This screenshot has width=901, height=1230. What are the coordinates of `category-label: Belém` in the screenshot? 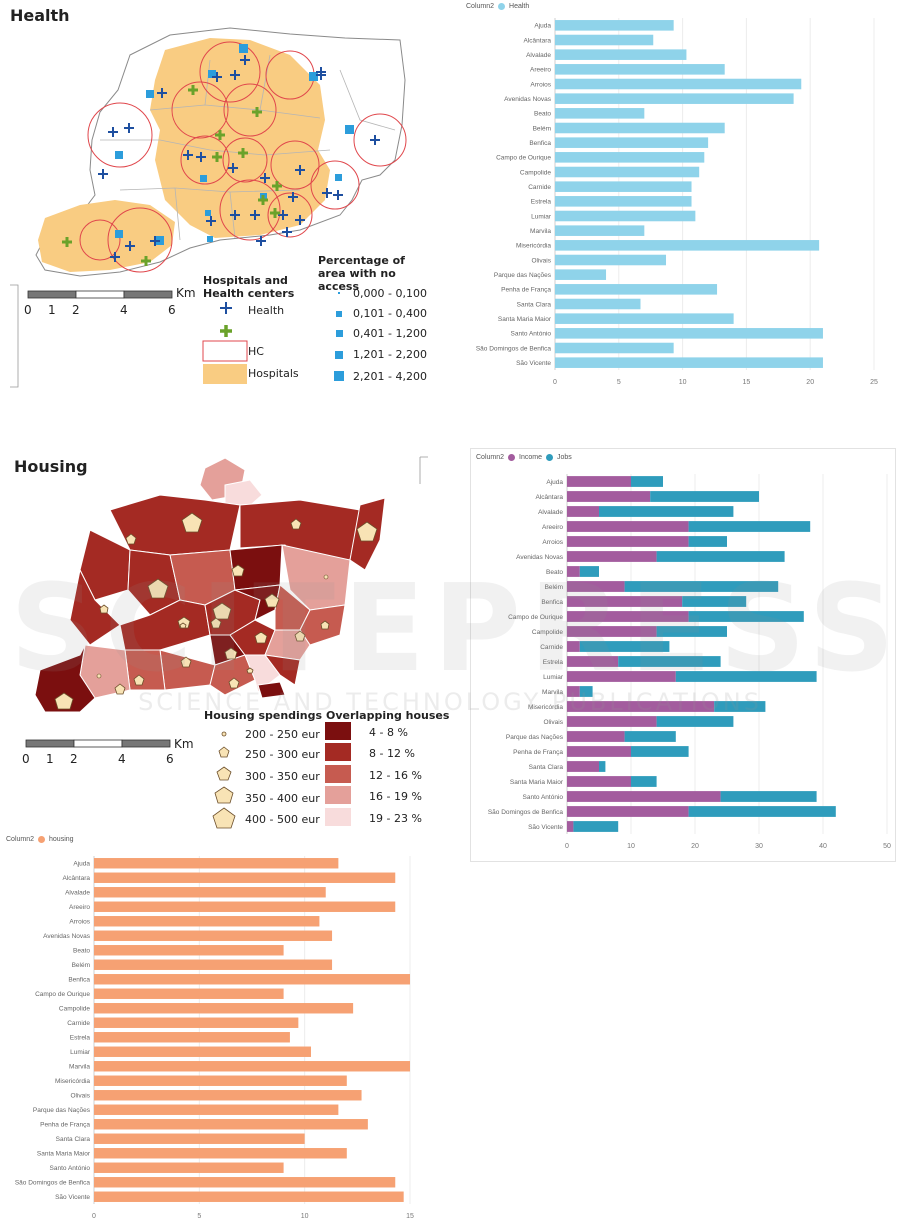 It's located at (81, 965).